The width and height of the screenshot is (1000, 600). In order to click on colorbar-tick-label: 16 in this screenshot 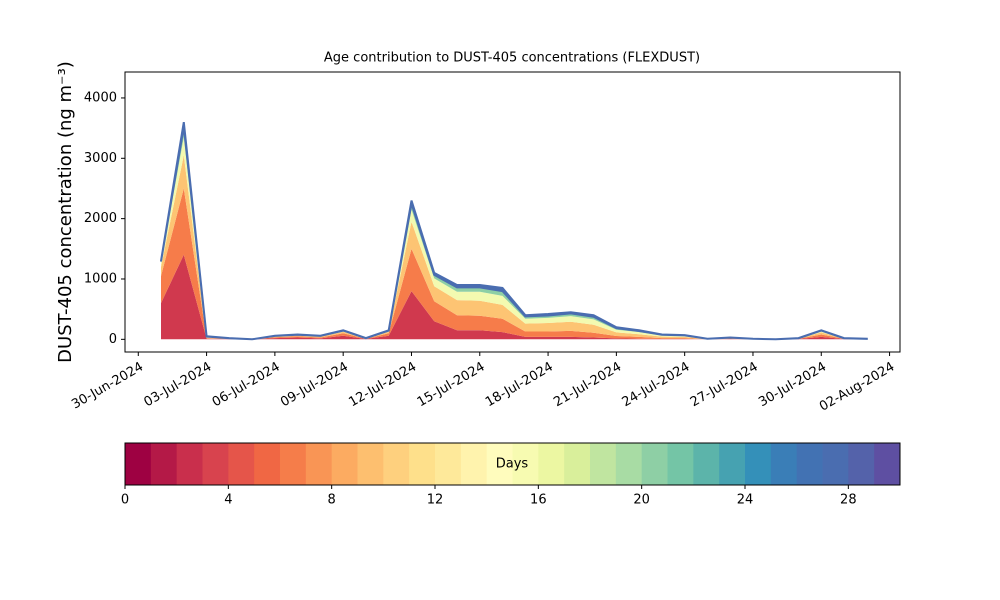, I will do `click(538, 500)`.